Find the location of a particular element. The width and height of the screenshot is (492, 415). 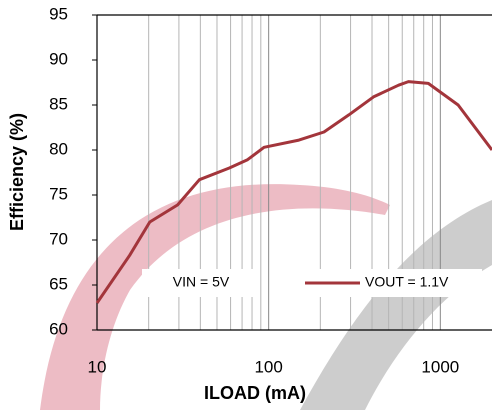

legend-label: VOUT = 1.1V is located at coordinates (407, 282).